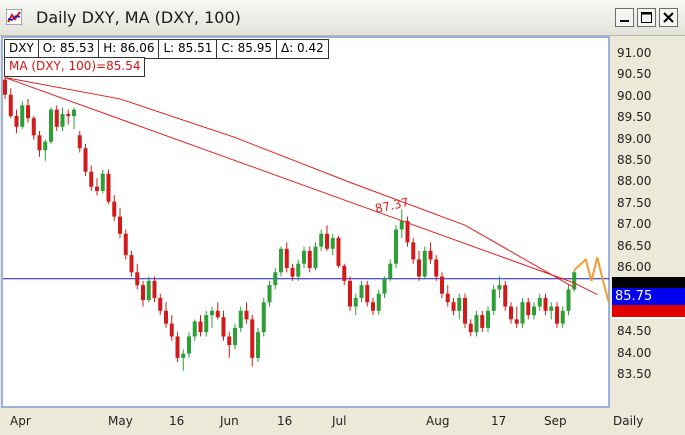  What do you see at coordinates (634, 117) in the screenshot?
I see `y-tick-label: 89.50` at bounding box center [634, 117].